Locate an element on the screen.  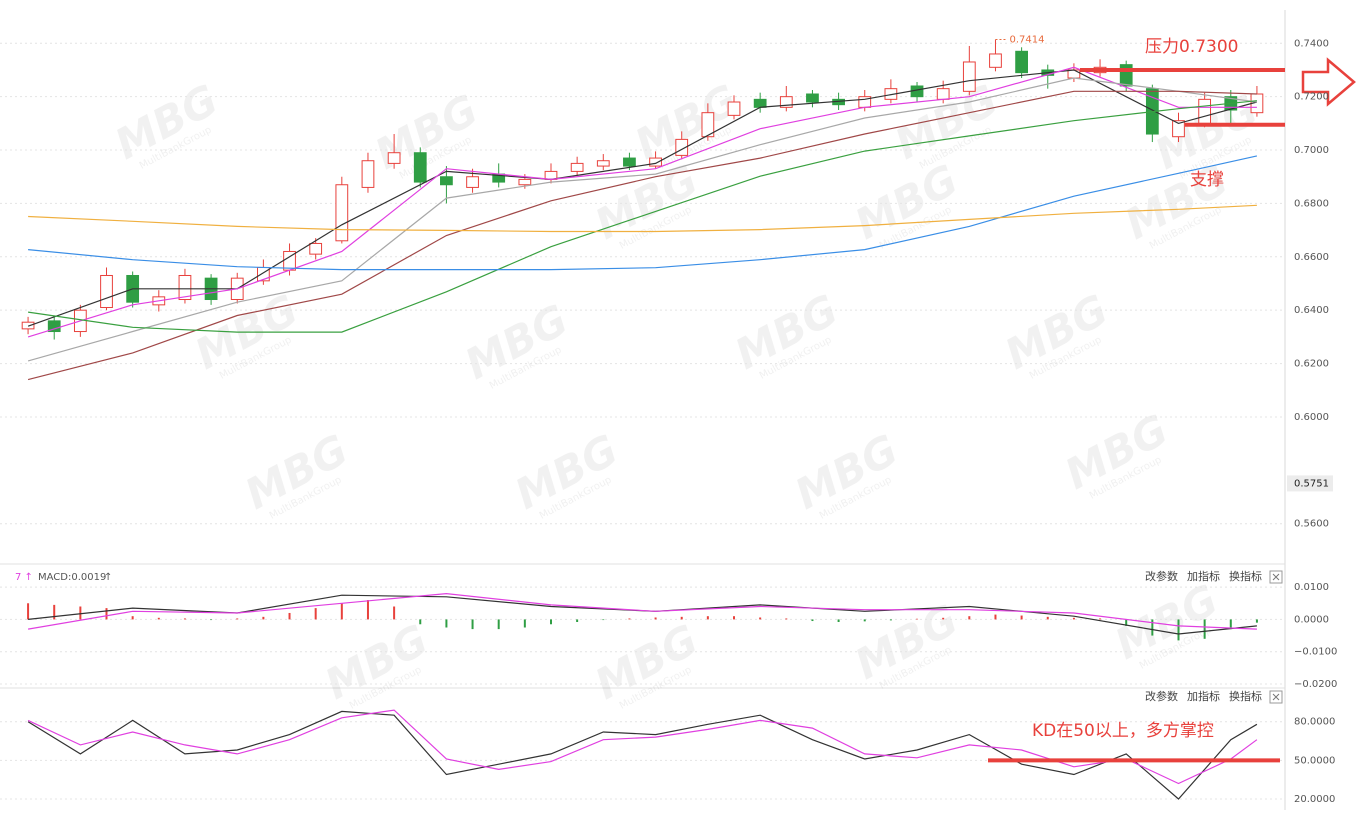
price-marker-box is located at coordinates (1310, 483).